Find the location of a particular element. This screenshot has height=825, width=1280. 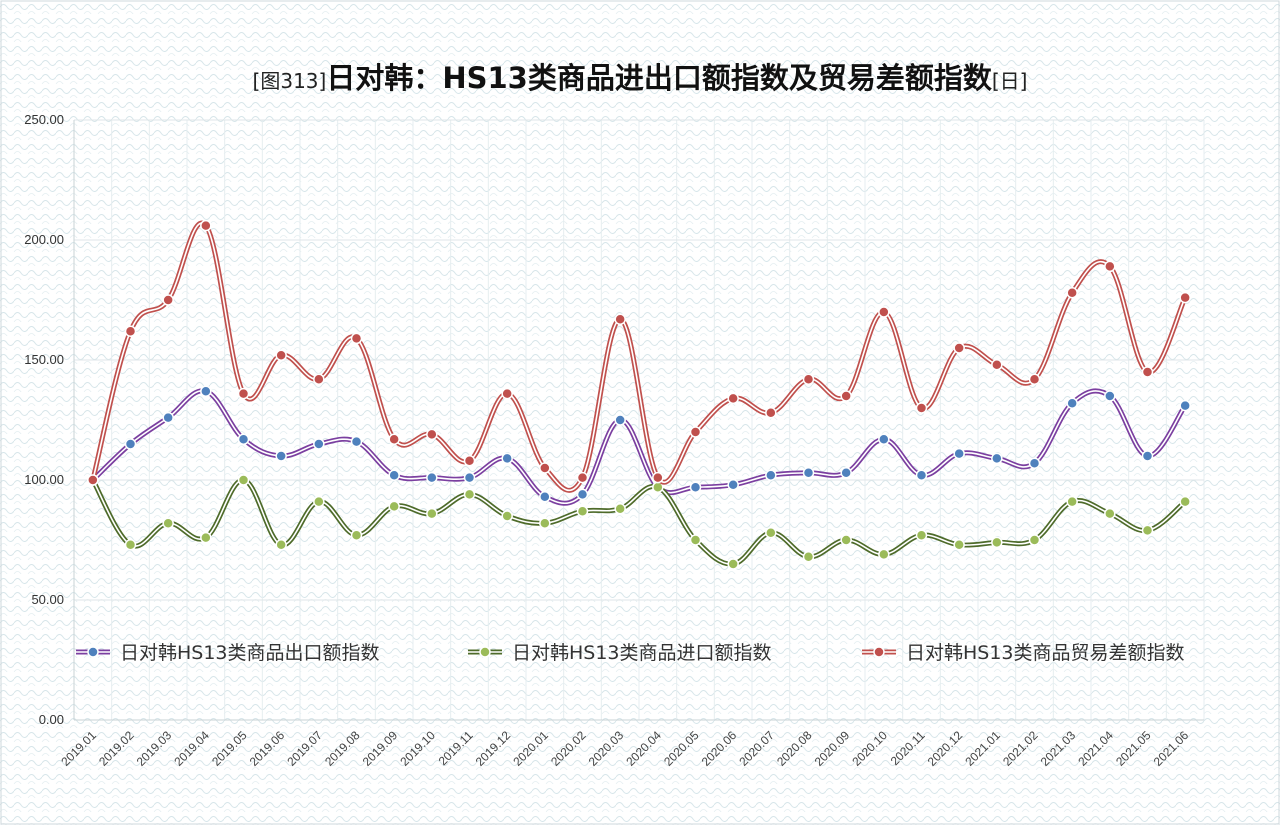

legend-item-3: 日对韩HS13类商品贸易差额指数 is located at coordinates (1023, 653).